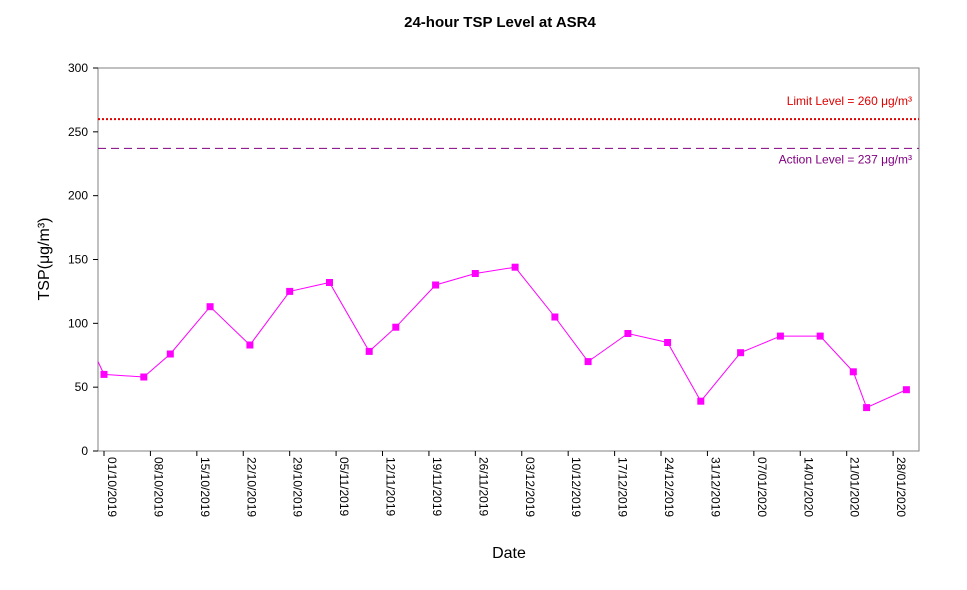 The width and height of the screenshot is (967, 590). What do you see at coordinates (298, 487) in the screenshot?
I see `x-tick-label: 29/10/2019` at bounding box center [298, 487].